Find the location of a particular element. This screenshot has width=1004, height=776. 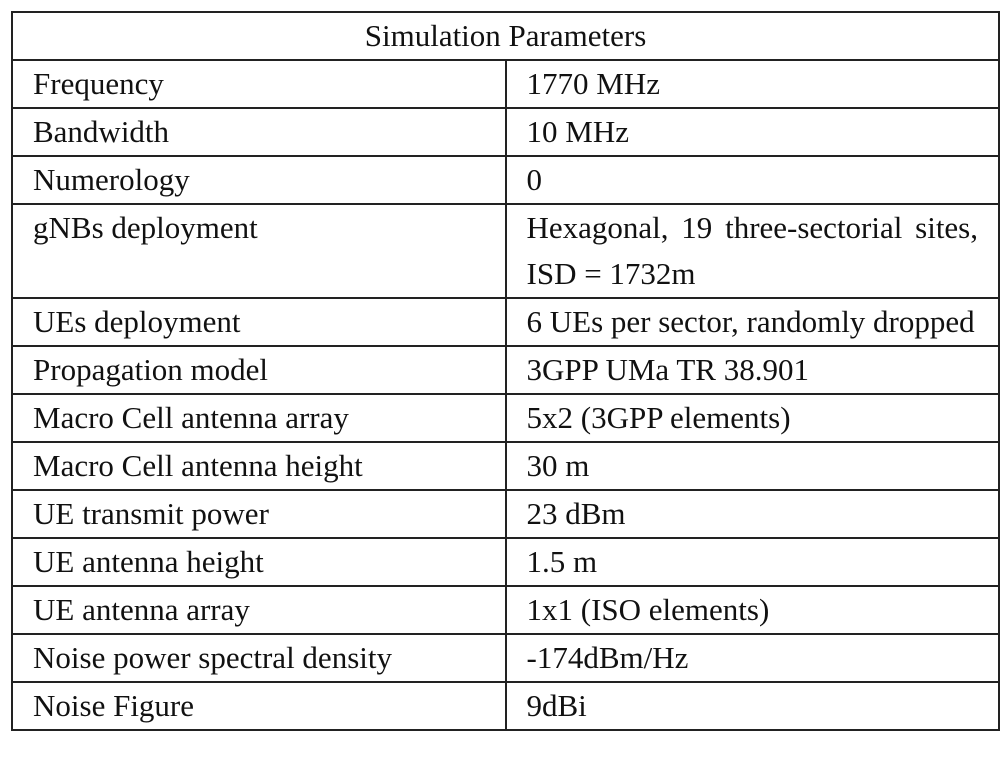

table-row: Noise power spectral density -174dBm/Hz is located at coordinates (505, 658).